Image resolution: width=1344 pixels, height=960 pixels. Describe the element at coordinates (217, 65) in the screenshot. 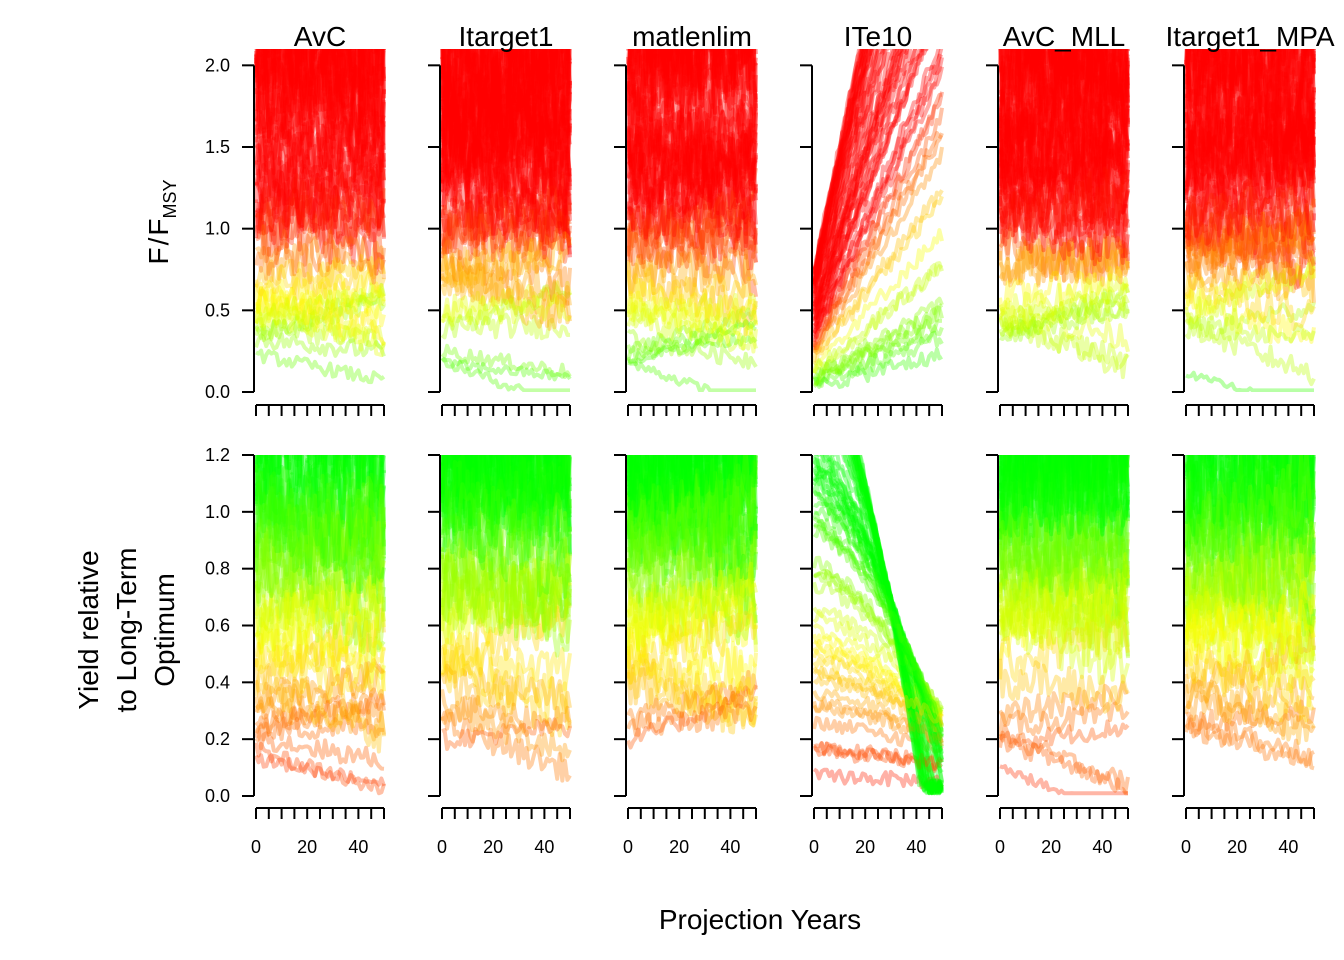

I see `y-tick-label: 2.0` at that location.